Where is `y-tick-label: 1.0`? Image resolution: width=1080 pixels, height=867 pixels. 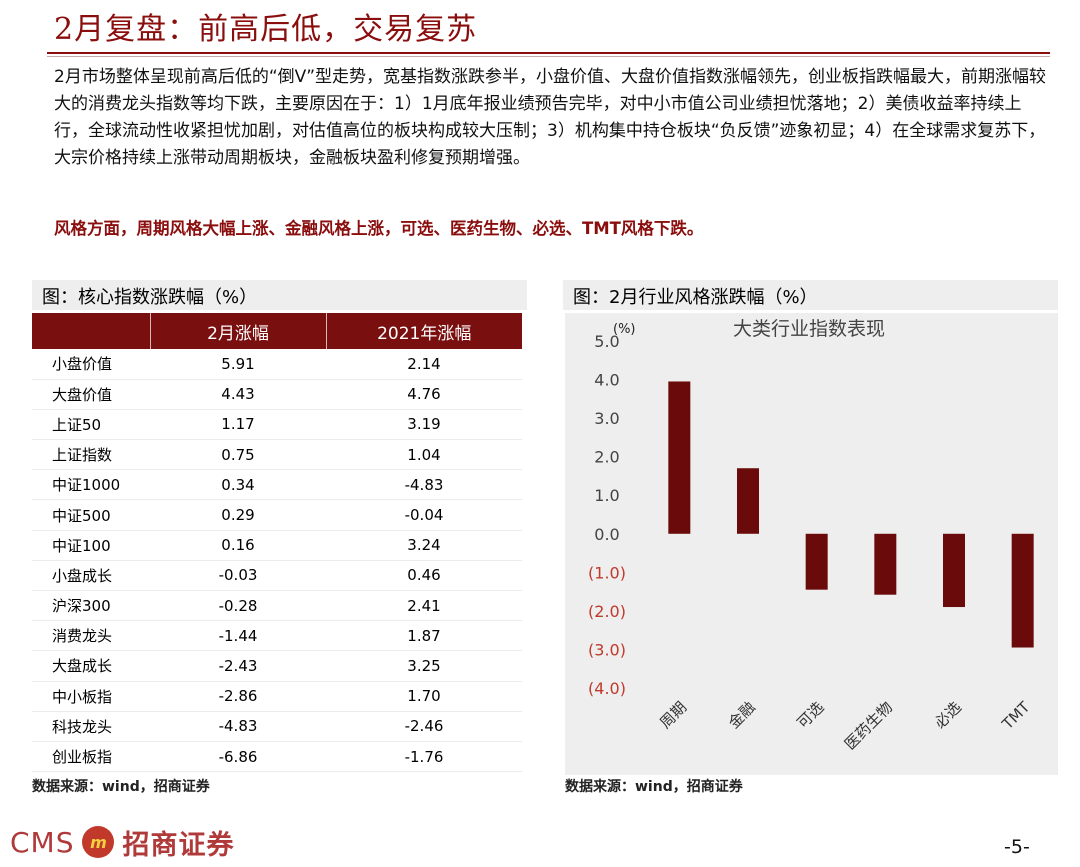 y-tick-label: 1.0 is located at coordinates (606, 495).